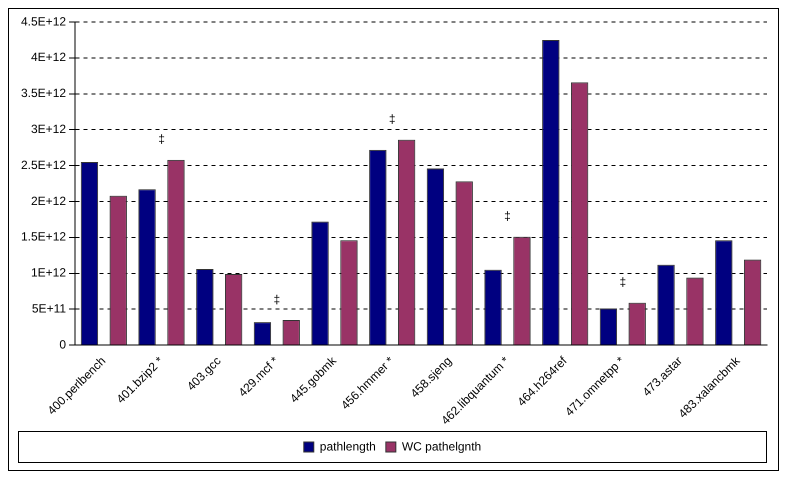 The image size is (787, 479). I want to click on y-tick-label: 3.5E+12, so click(43, 93).